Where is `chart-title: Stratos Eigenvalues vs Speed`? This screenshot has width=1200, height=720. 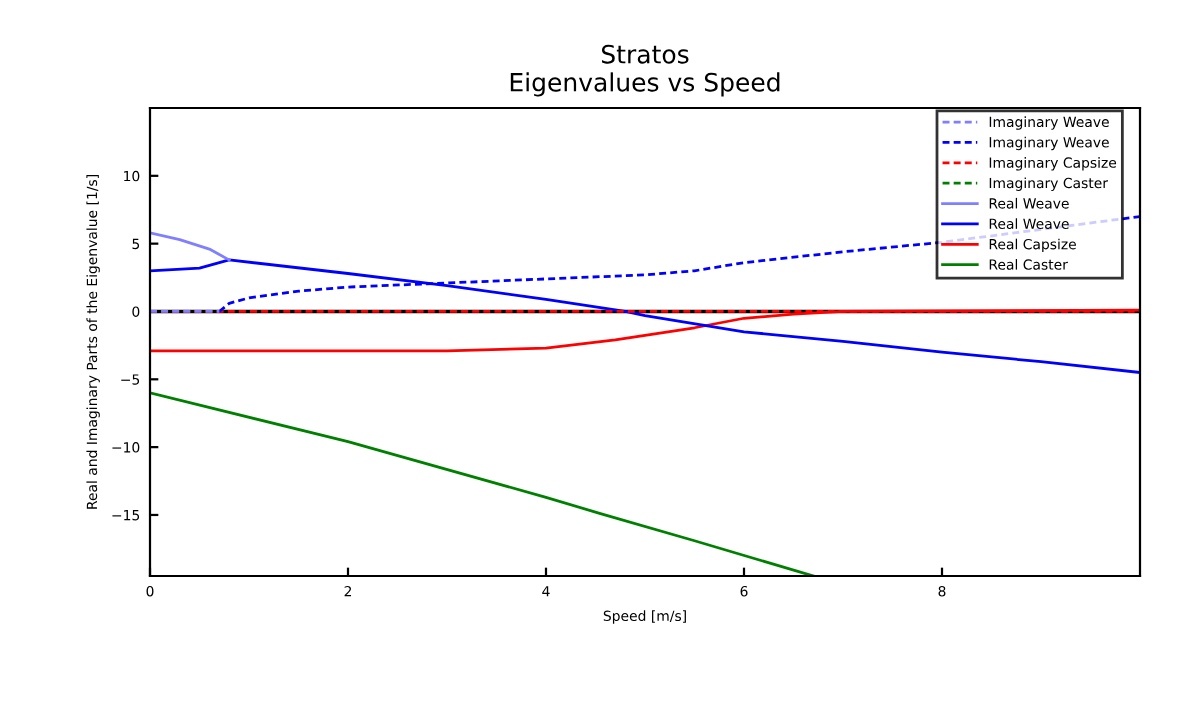
chart-title: Stratos Eigenvalues vs Speed is located at coordinates (645, 70).